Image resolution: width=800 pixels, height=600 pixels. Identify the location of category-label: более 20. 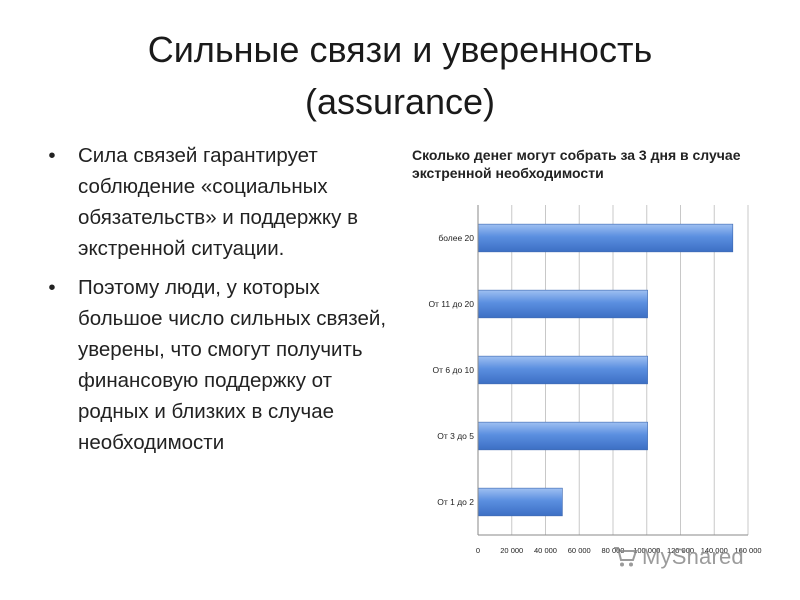
(456, 238).